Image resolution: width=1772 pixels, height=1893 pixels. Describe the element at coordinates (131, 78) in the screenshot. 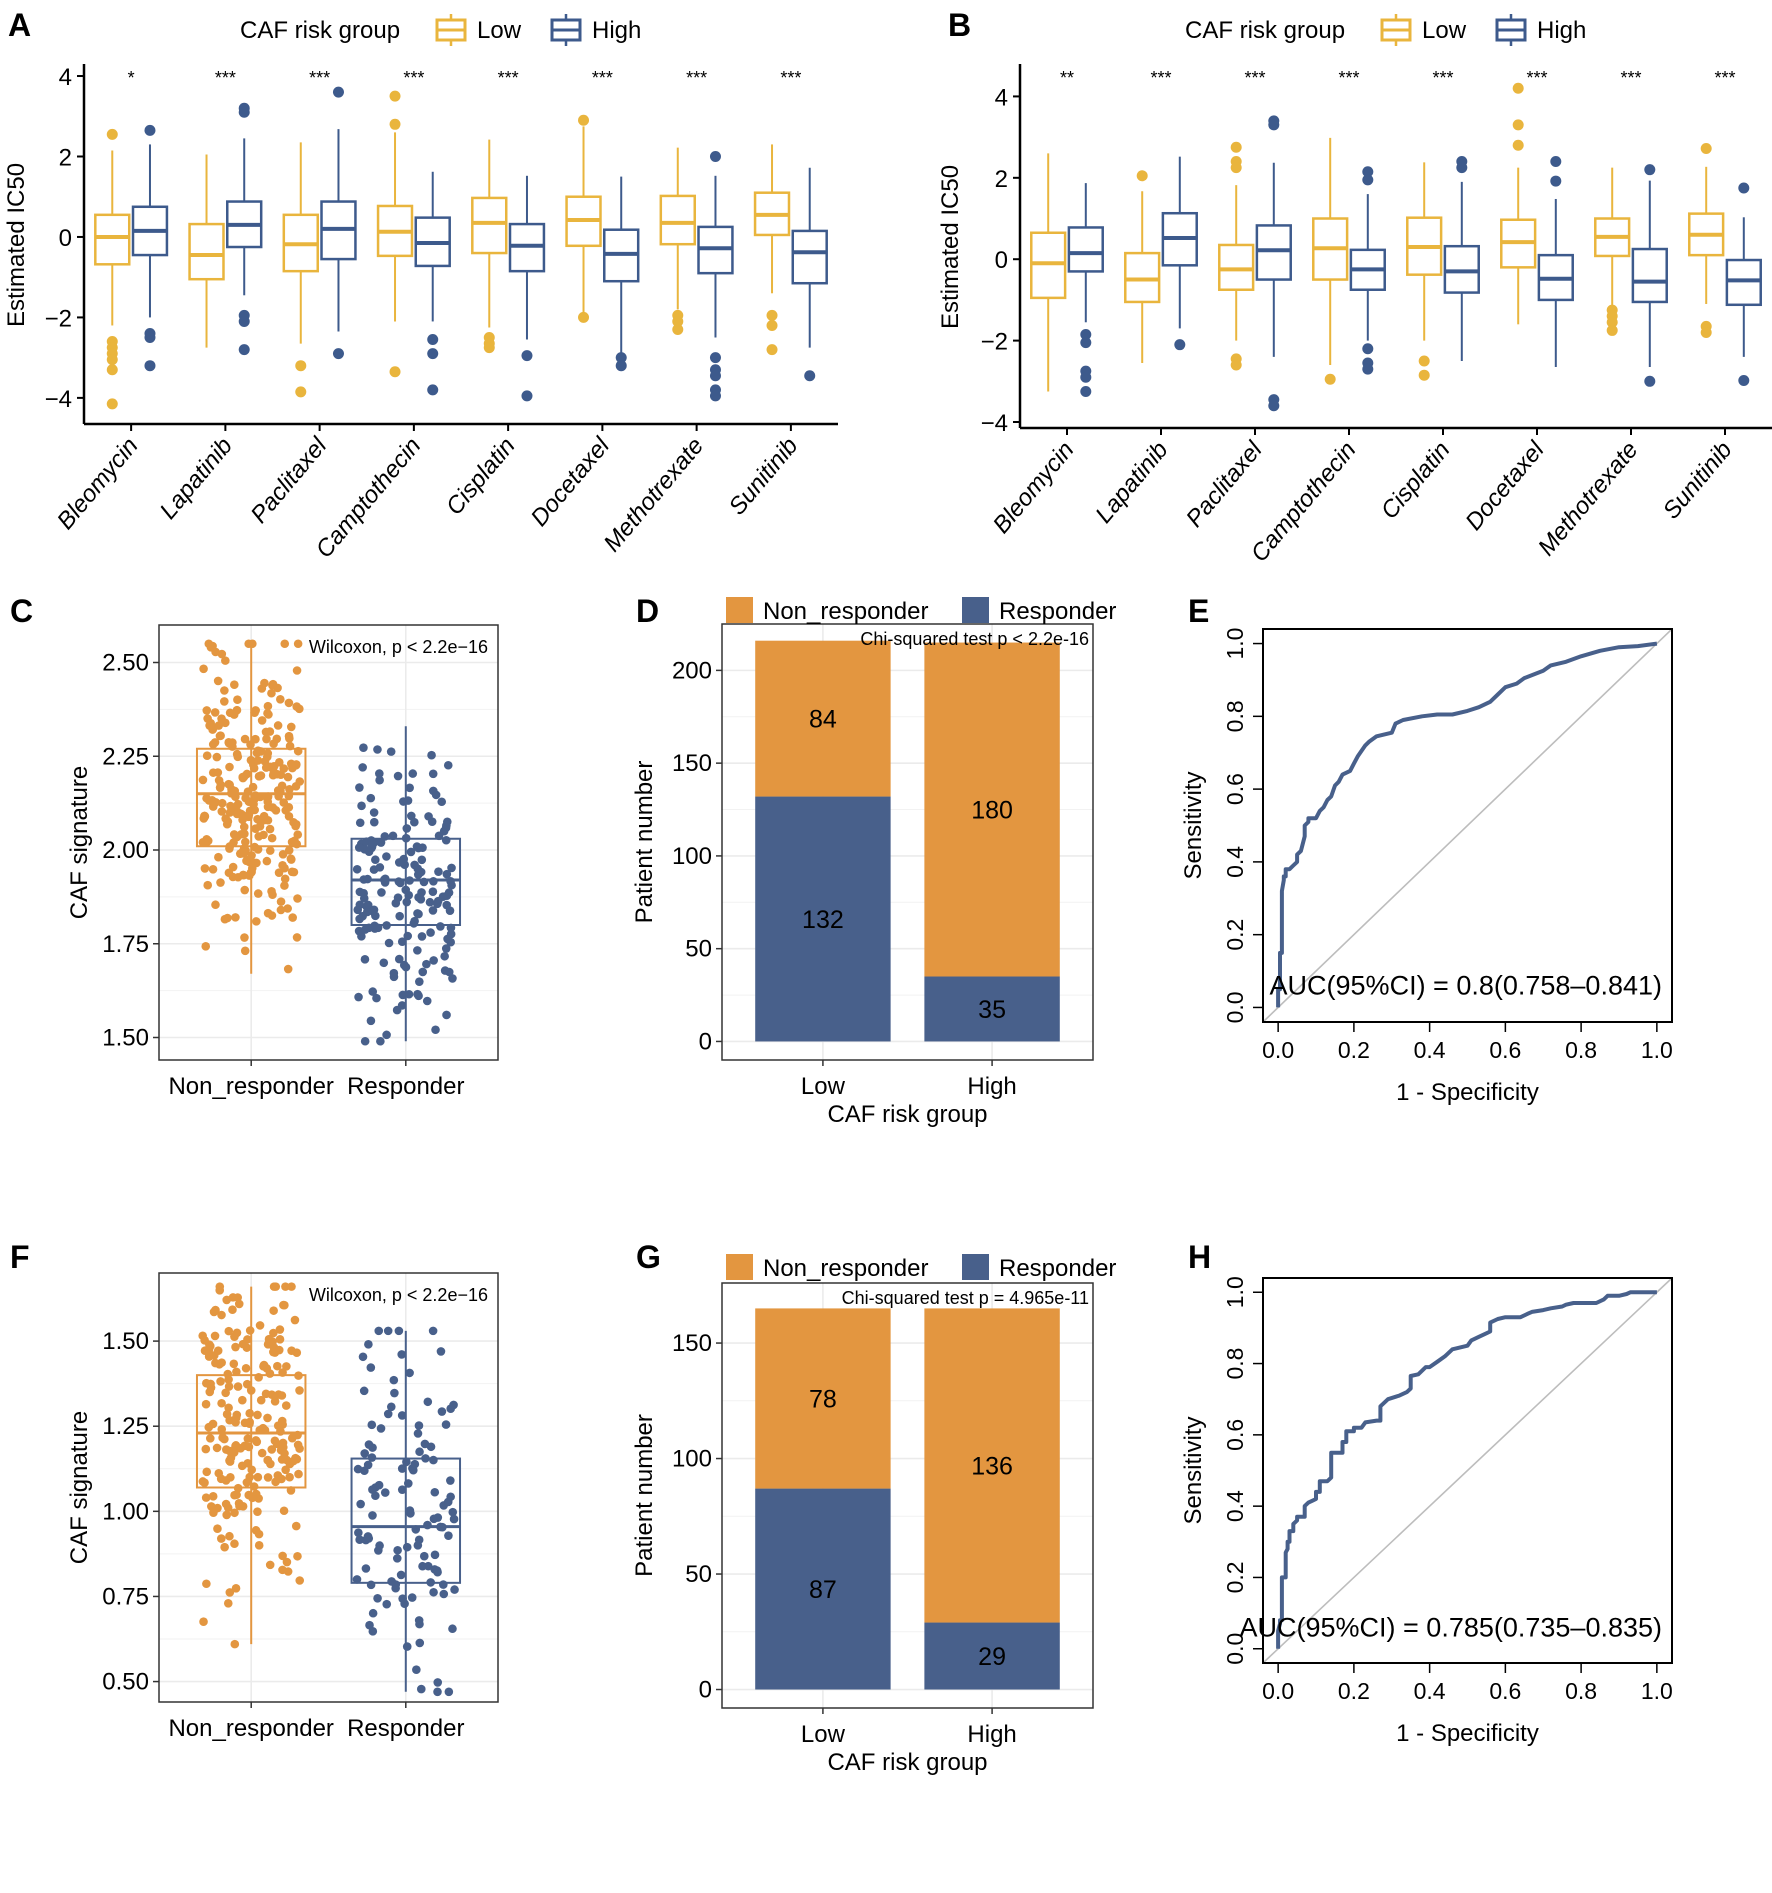

I see `significance-label: *` at that location.